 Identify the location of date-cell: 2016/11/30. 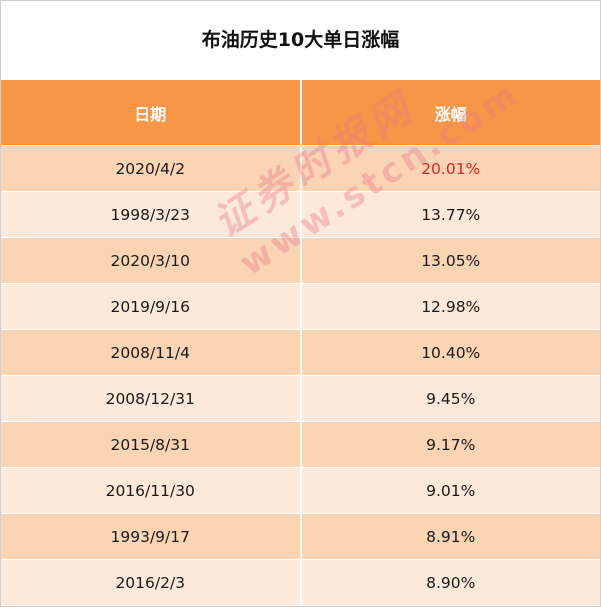
(151, 490).